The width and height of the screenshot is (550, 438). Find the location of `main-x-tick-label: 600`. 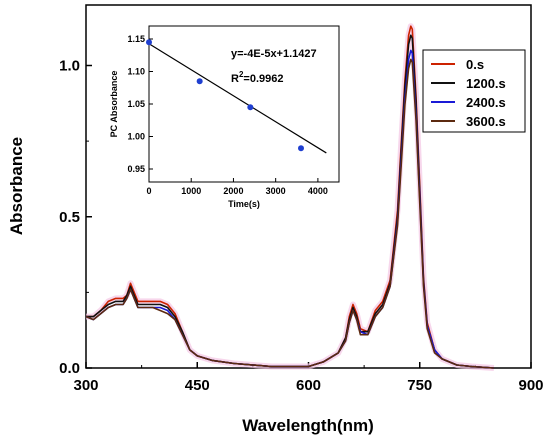

main-x-tick-label: 600 is located at coordinates (308, 385).